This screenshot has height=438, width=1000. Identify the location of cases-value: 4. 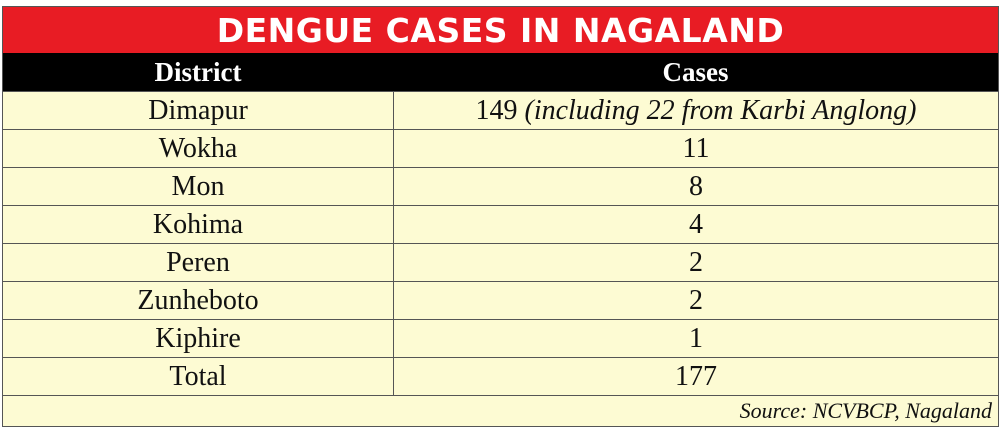
(696, 224).